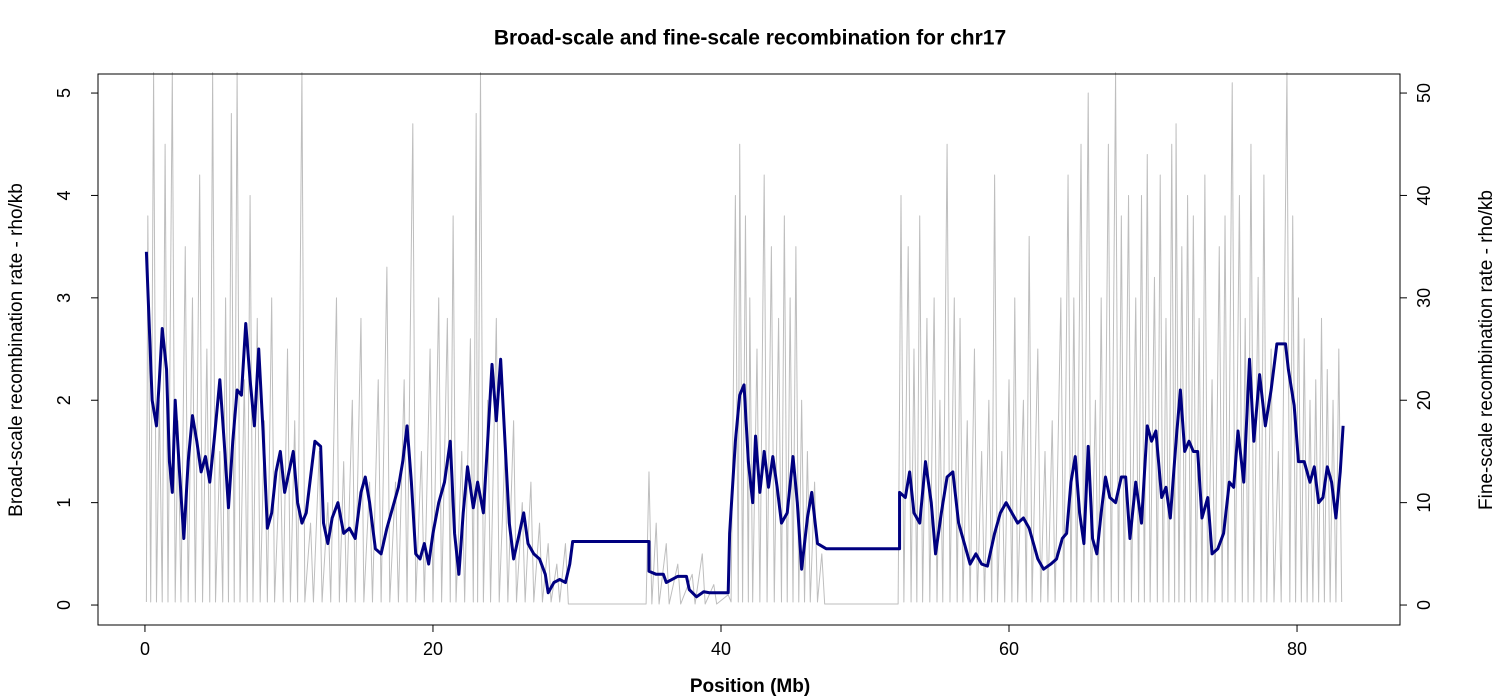  I want to click on y2-tick-label: 50, so click(1424, 93).